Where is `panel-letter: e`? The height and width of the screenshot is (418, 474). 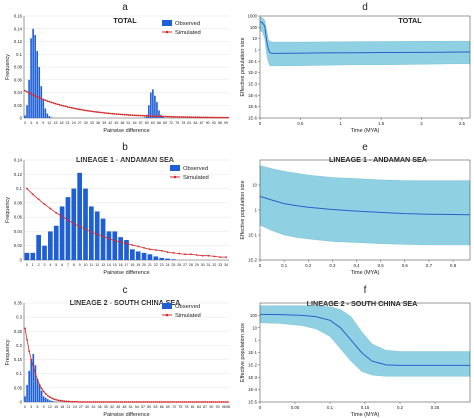
panel-letter: e is located at coordinates (365, 147).